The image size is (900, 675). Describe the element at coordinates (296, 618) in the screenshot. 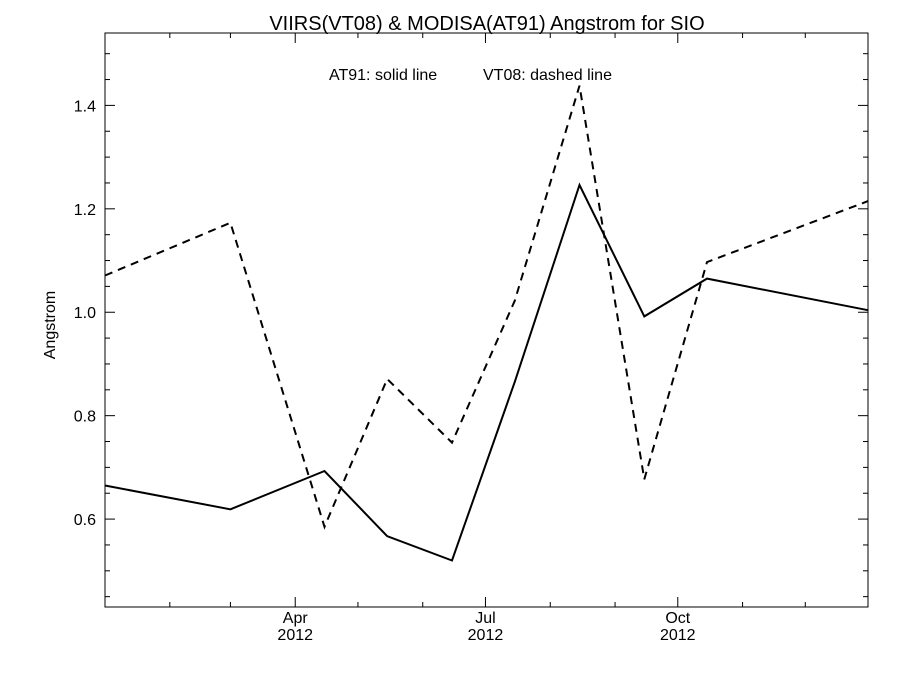

I see `x-tick-month-label: Apr` at that location.